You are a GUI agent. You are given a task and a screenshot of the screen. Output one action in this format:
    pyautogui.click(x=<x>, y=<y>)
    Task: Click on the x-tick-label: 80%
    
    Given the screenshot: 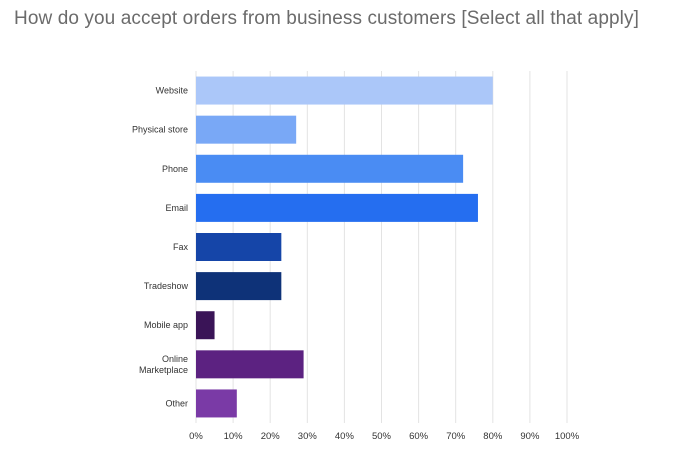 What is the action you would take?
    pyautogui.click(x=493, y=436)
    